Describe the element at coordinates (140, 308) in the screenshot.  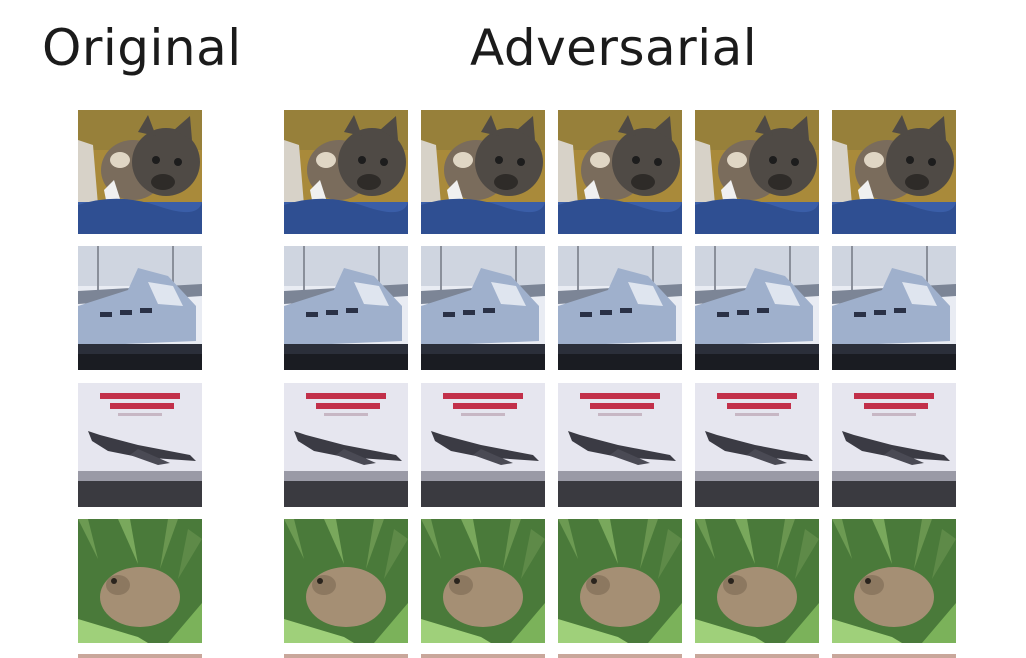
I see `original-image-ship` at that location.